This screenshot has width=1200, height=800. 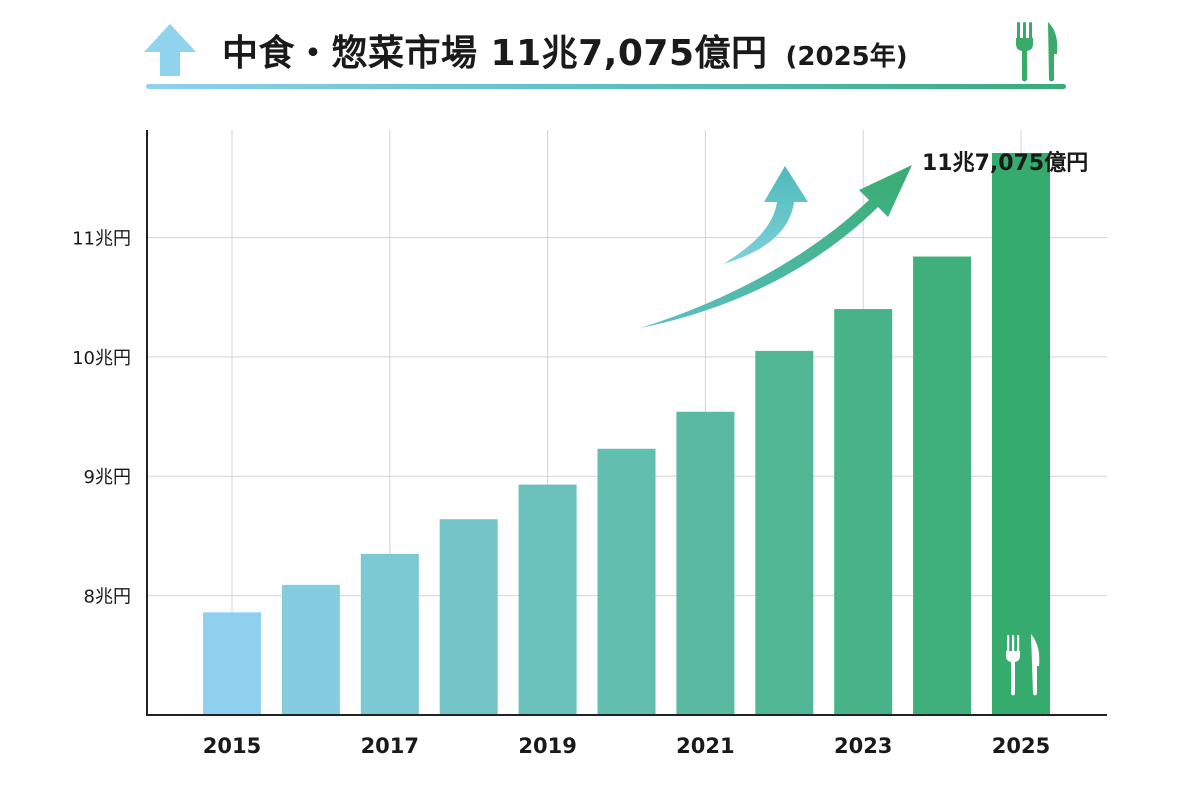 I want to click on x-tick-label: 2023, so click(x=863, y=746).